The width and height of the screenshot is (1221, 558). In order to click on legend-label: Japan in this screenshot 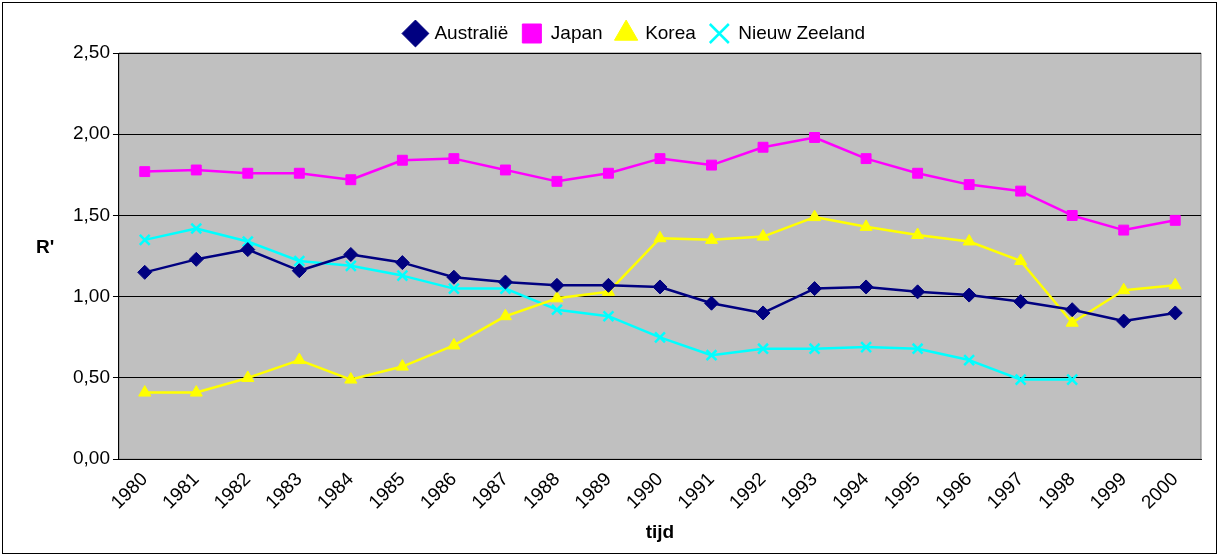, I will do `click(576, 32)`.